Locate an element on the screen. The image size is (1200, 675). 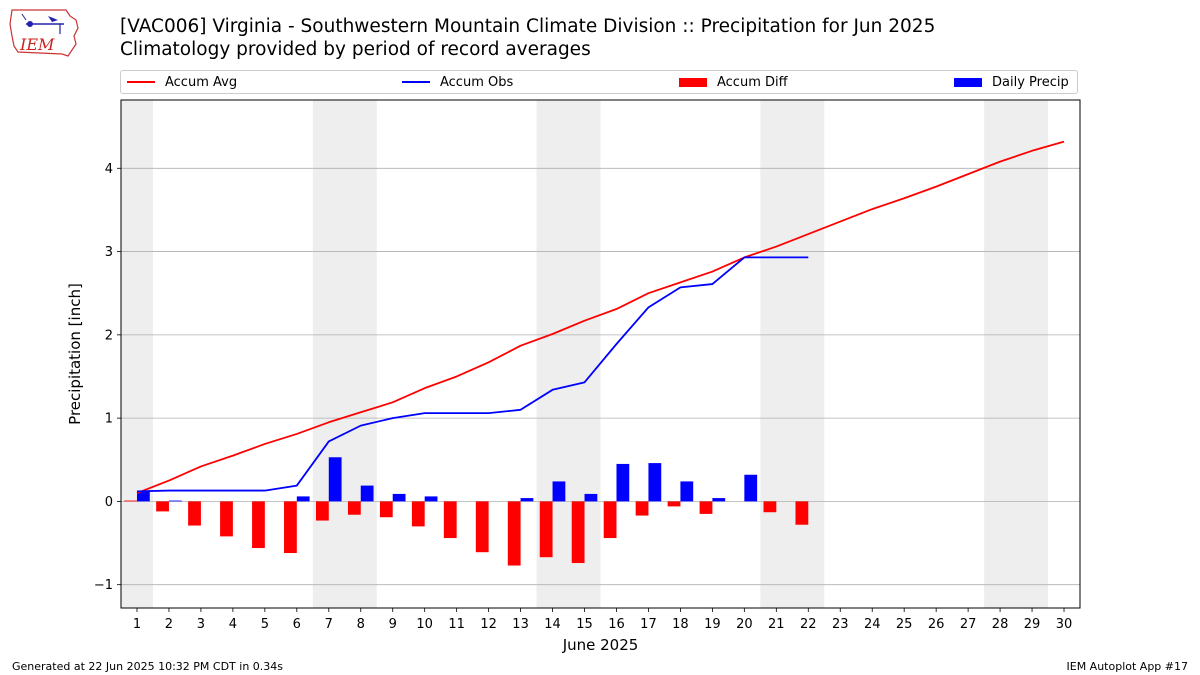
xtick-label: 8 is located at coordinates (361, 624).